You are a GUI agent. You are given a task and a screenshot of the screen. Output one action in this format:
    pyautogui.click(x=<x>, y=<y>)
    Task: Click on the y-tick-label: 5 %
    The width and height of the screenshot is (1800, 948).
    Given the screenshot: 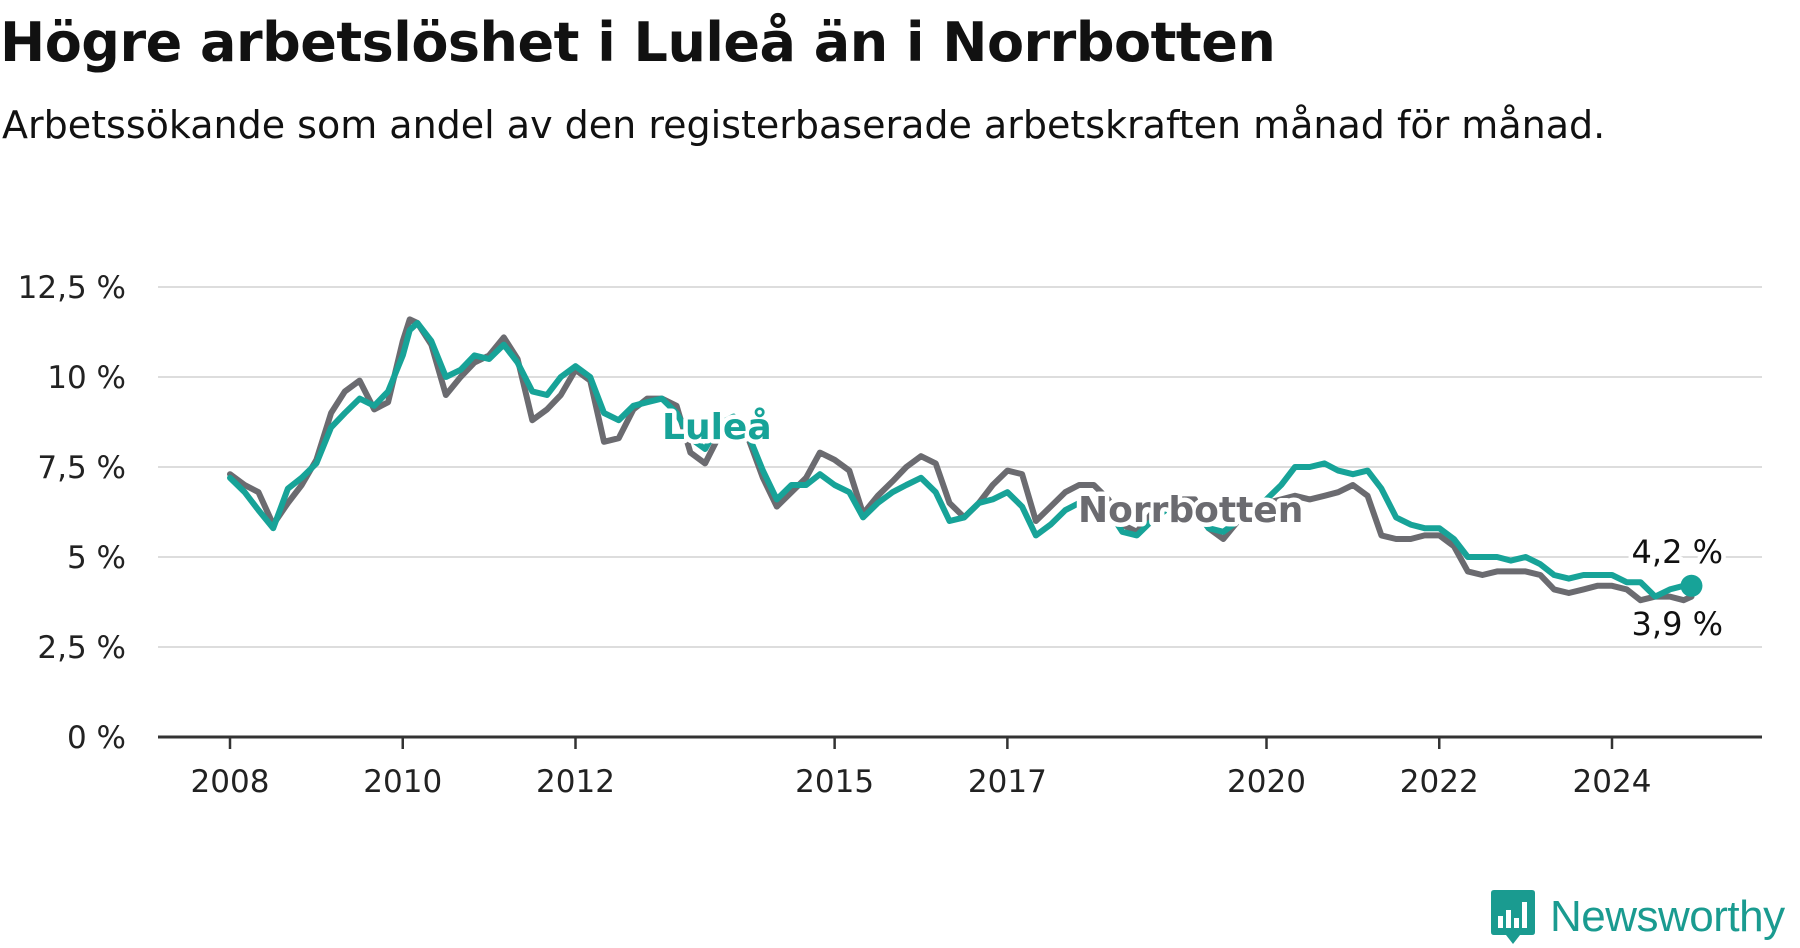 What is the action you would take?
    pyautogui.click(x=96, y=558)
    